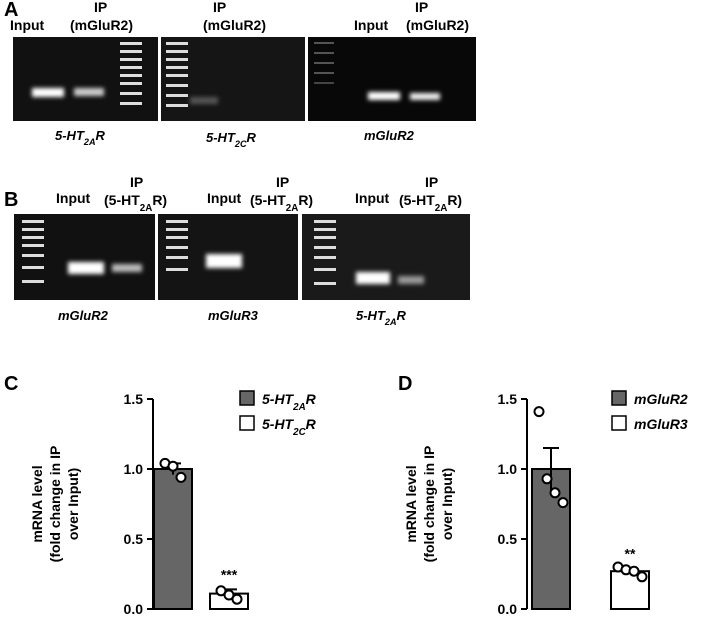  I want to click on bar, so click(173, 539).